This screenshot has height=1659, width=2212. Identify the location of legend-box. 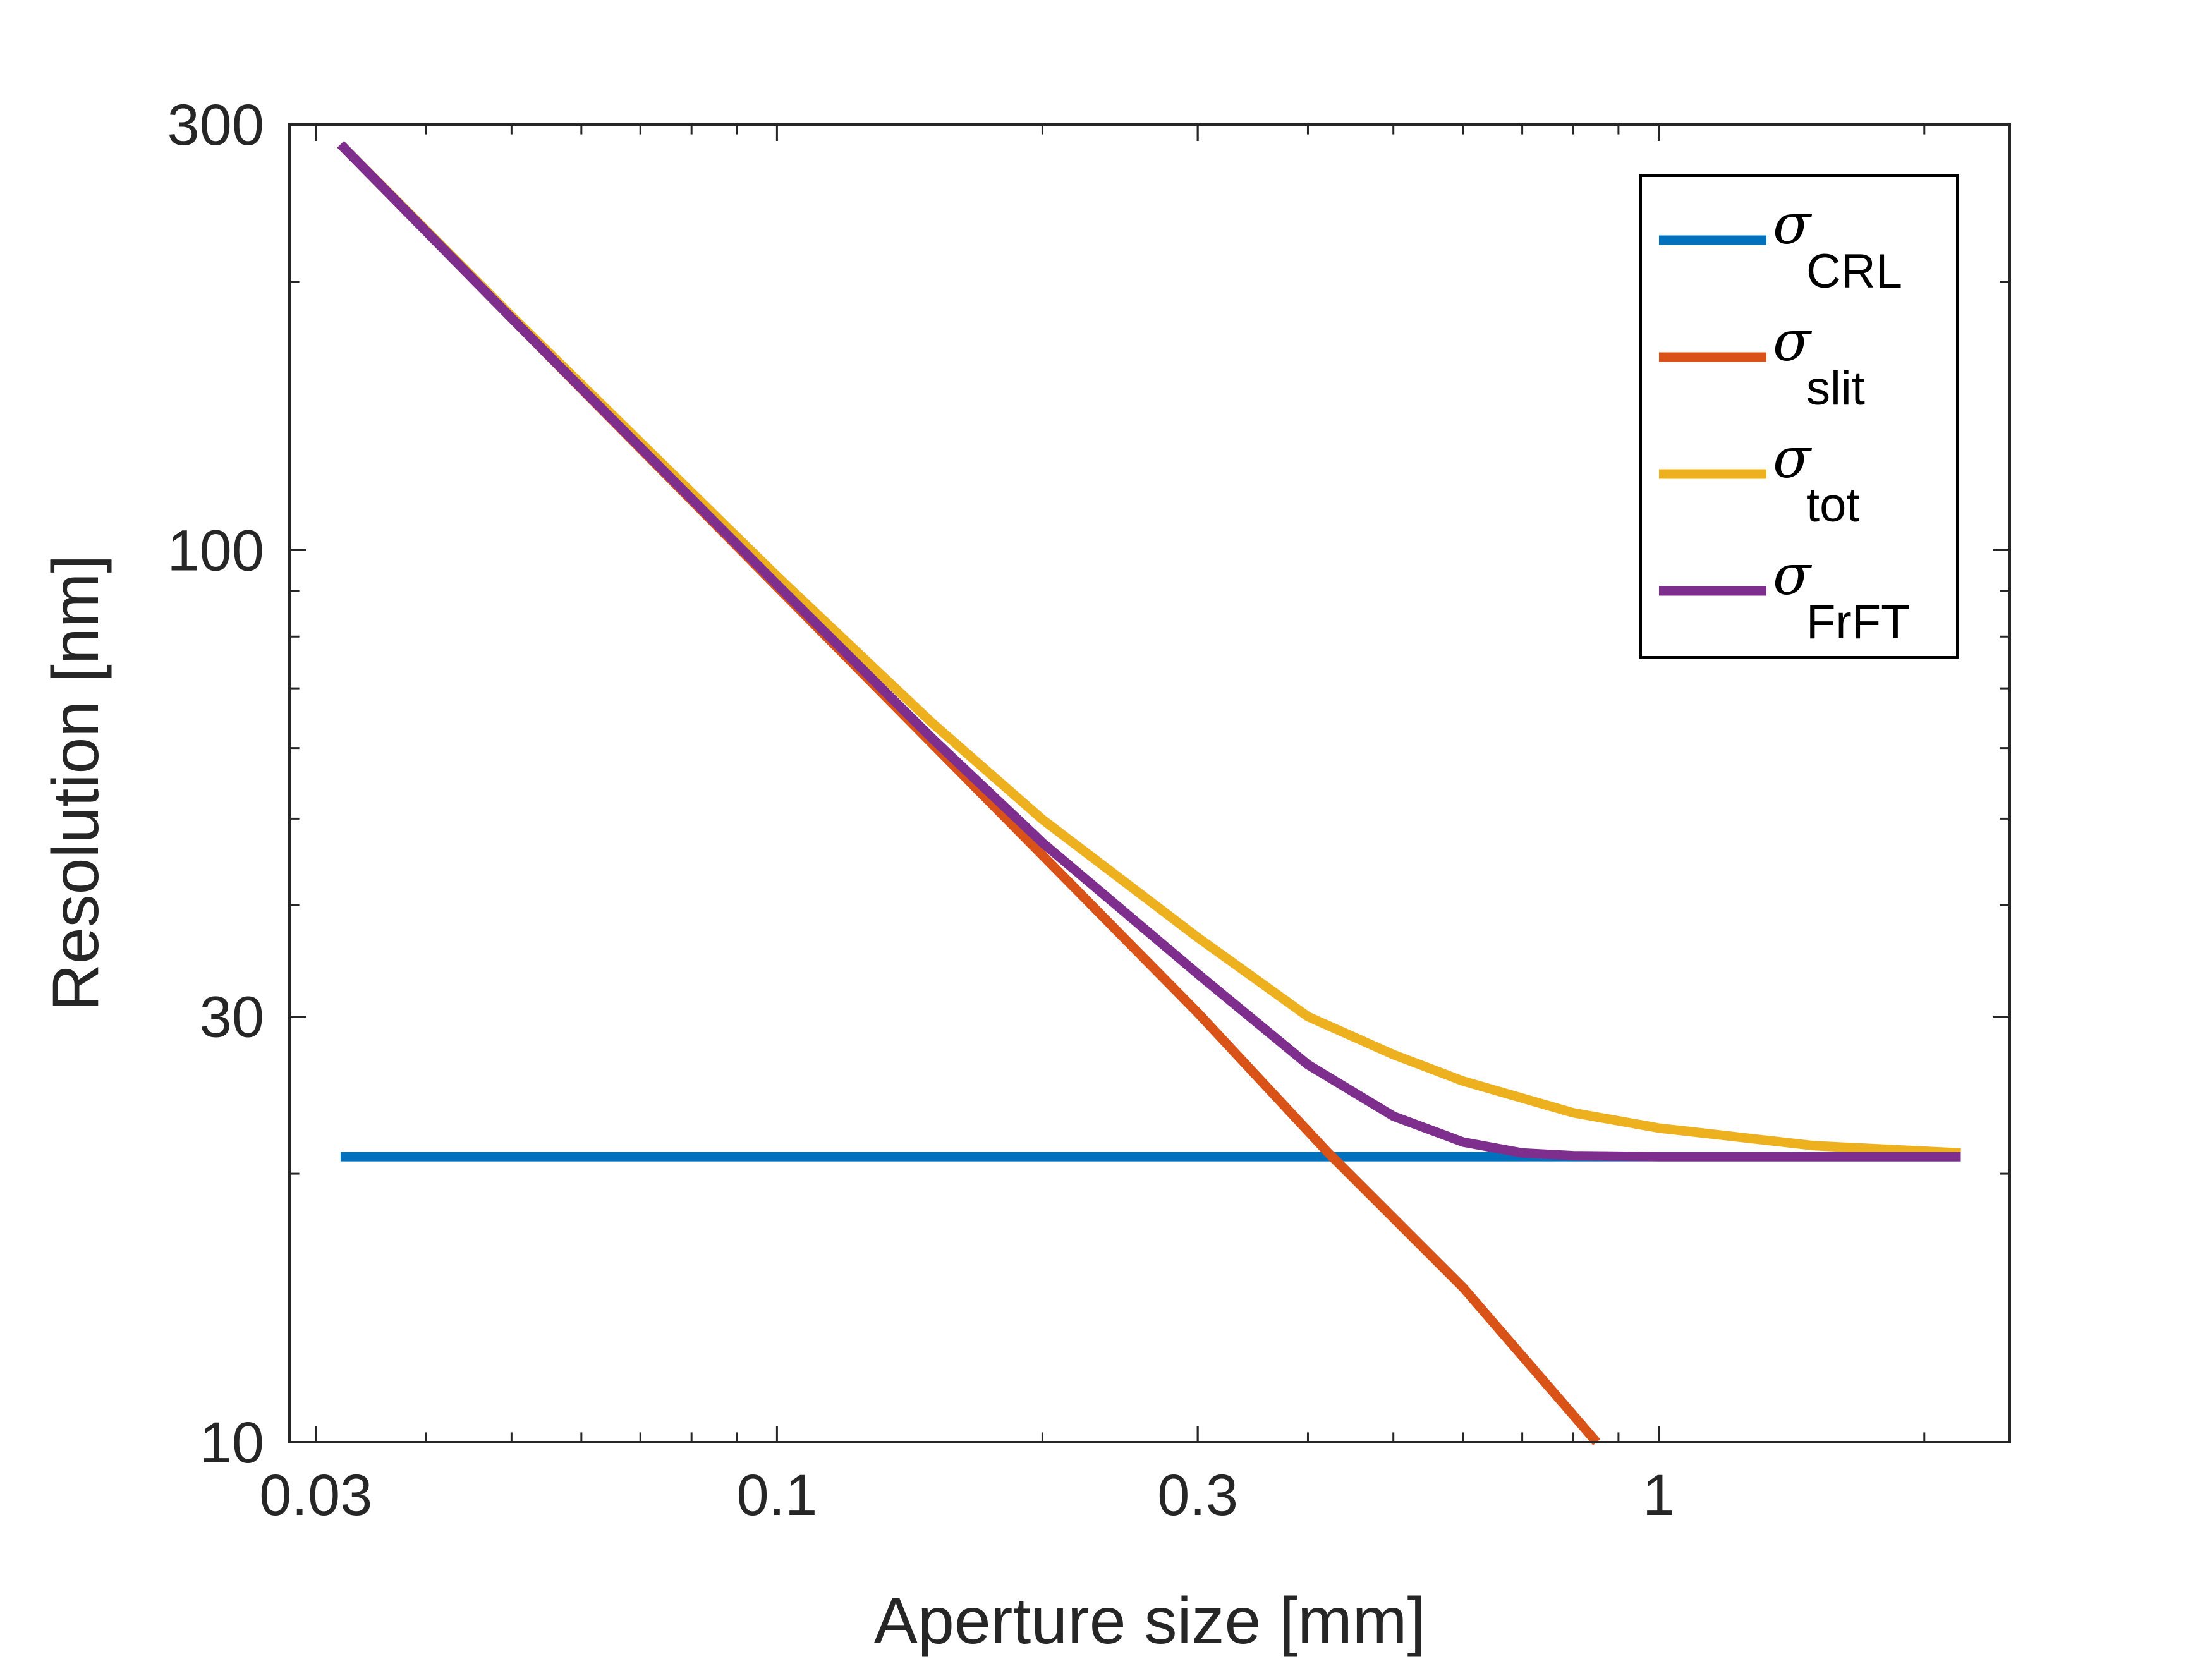
(1799, 416).